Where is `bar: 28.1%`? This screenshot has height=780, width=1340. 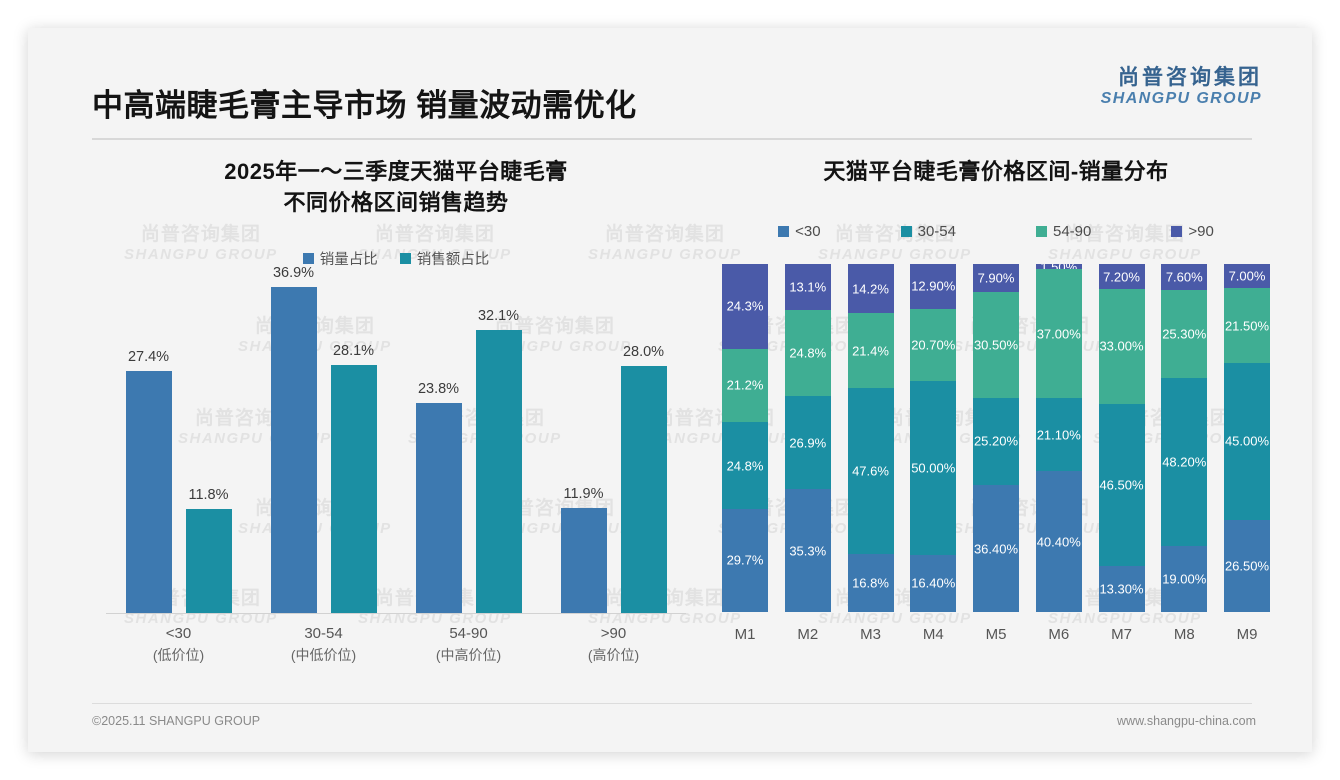
bar: 28.1% is located at coordinates (353, 478).